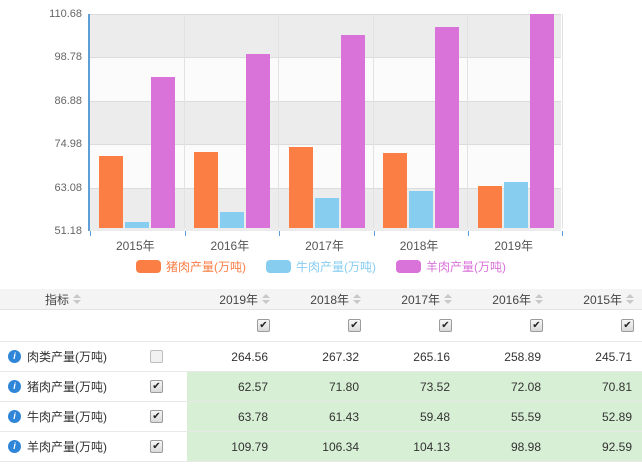 The image size is (642, 468). What do you see at coordinates (525, 416) in the screenshot?
I see `value-text: 55.59` at bounding box center [525, 416].